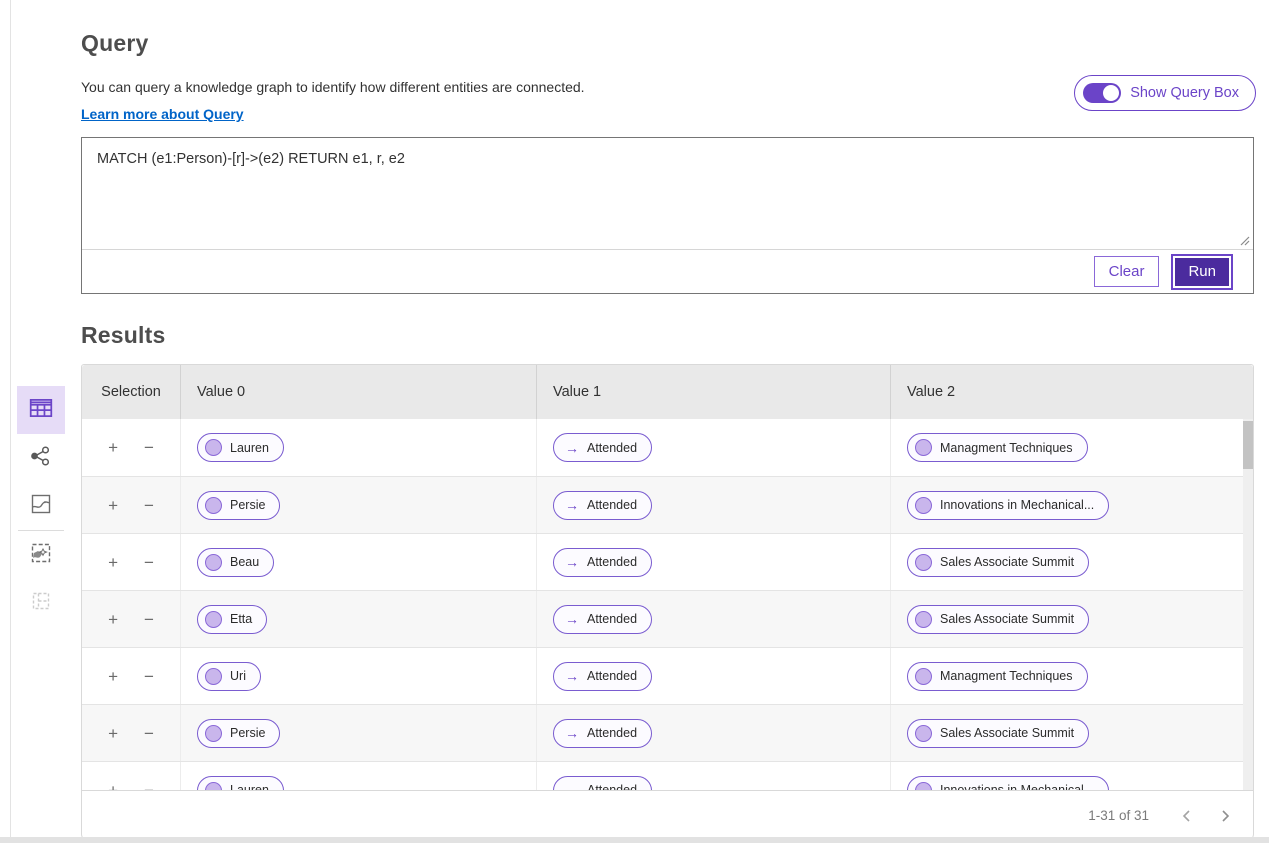  I want to click on column-header-value0: Value 0, so click(359, 392).